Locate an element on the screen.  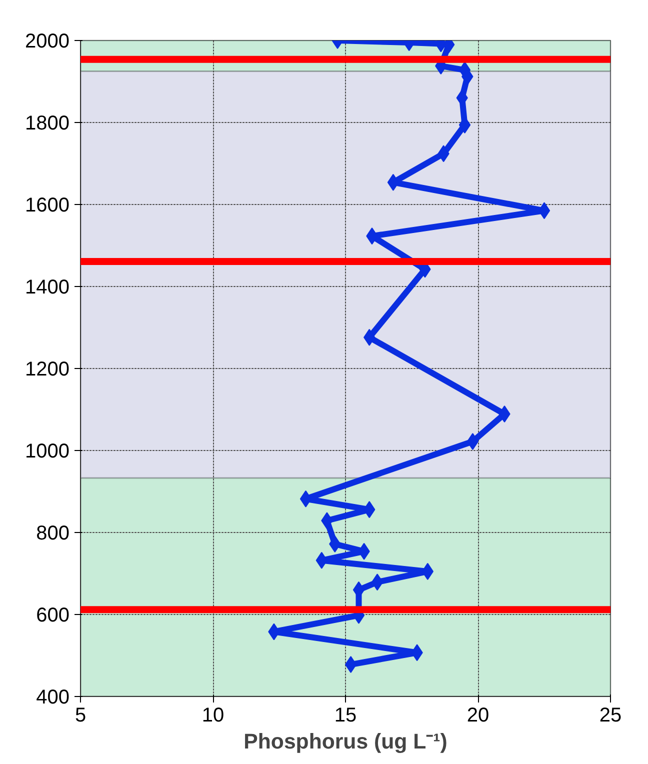
y-tick-label: 400 is located at coordinates (53, 697).